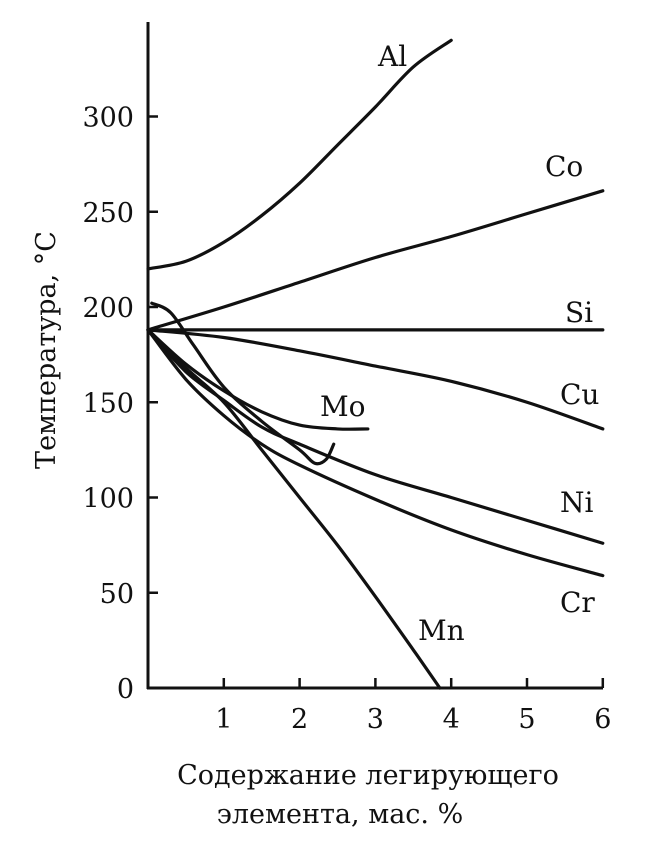 The image size is (645, 850). Describe the element at coordinates (577, 502) in the screenshot. I see `series-label-ni: Ni` at that location.